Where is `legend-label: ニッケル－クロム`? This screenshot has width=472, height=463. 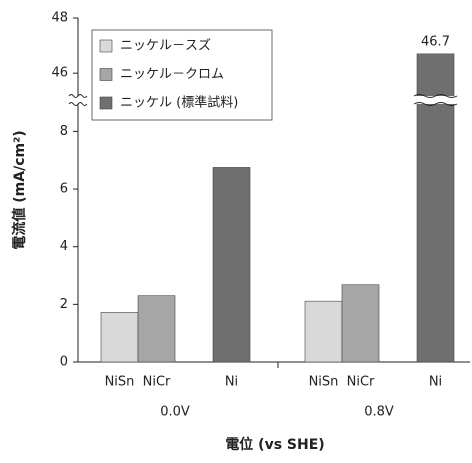
legend-label: ニッケル－クロム is located at coordinates (172, 74).